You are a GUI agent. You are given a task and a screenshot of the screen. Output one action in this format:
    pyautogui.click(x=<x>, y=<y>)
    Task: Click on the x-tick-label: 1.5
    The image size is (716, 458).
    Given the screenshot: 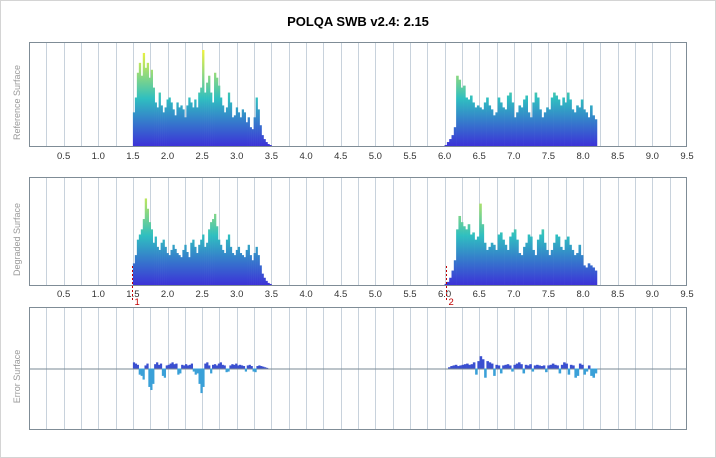 What is the action you would take?
    pyautogui.click(x=132, y=156)
    